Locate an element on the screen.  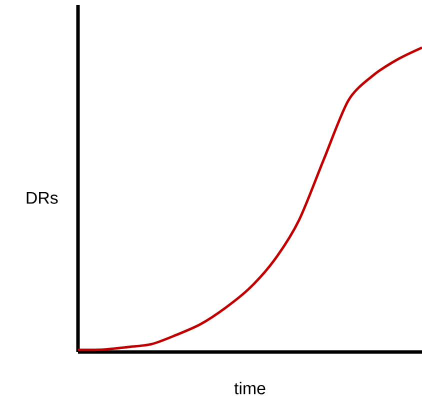
x-axis-title: time is located at coordinates (250, 388).